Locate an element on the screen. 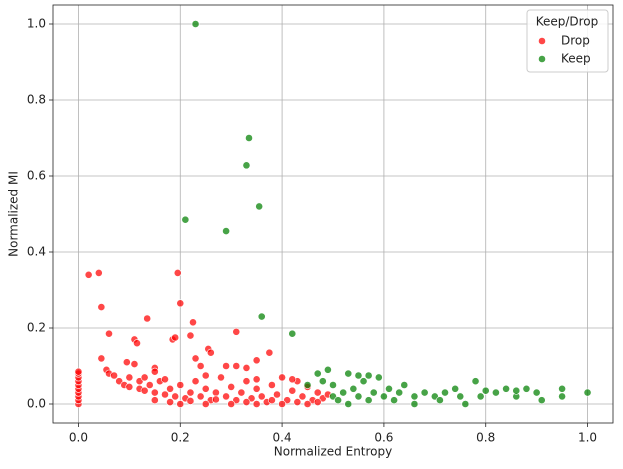  x-tick-label: 0.2 is located at coordinates (180, 438).